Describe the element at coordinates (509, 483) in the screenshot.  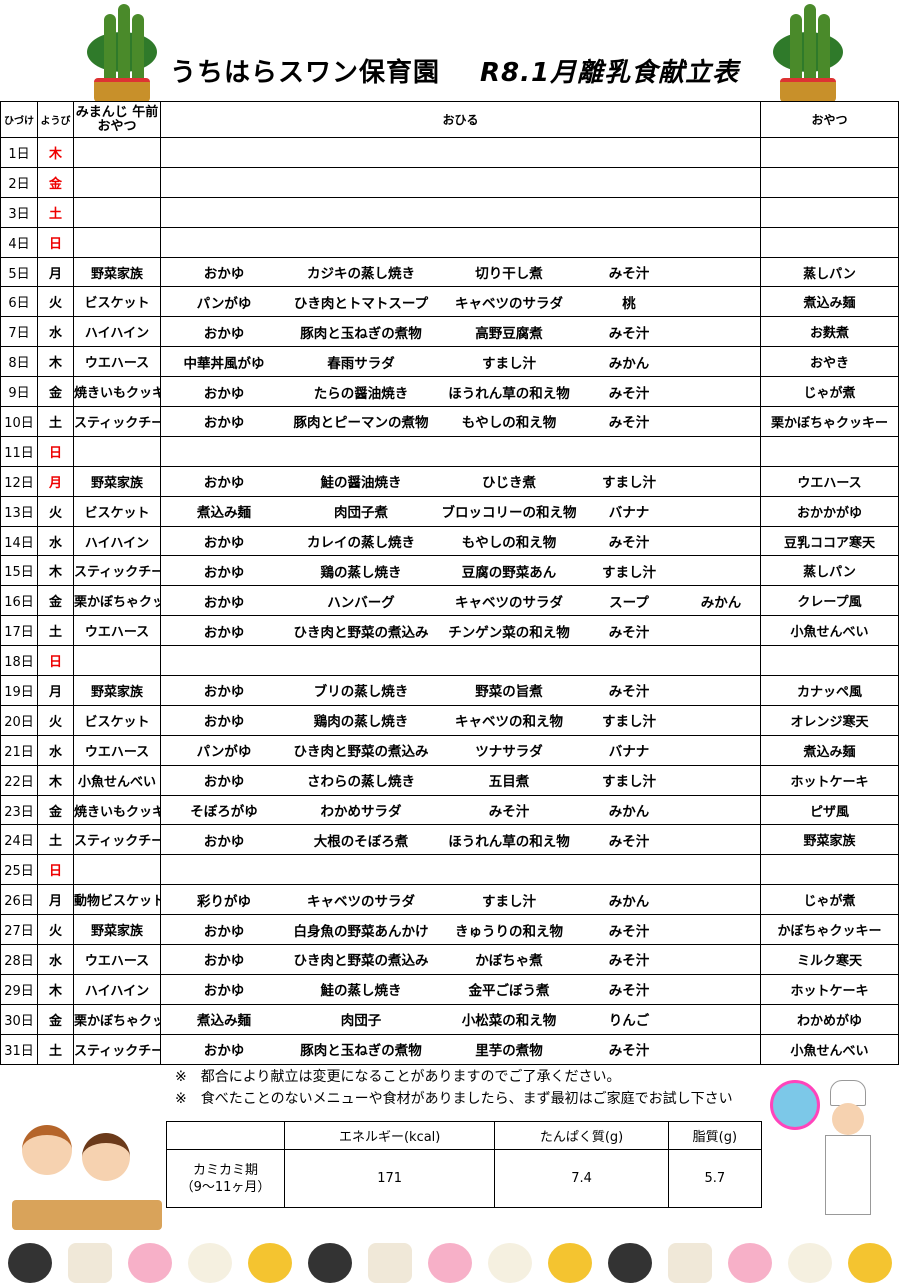
I see `lunch-item: ひじき煮` at that location.